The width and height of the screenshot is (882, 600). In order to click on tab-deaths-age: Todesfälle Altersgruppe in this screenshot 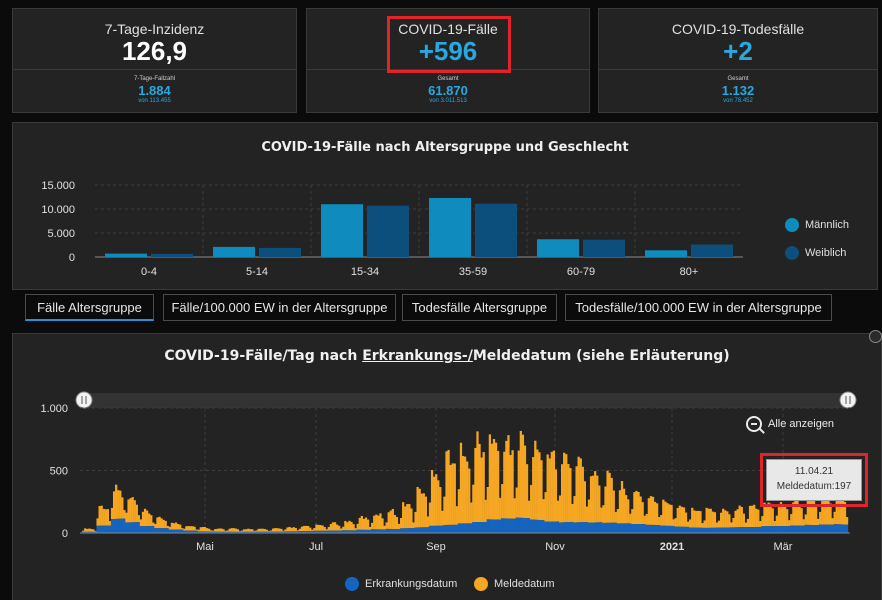, I will do `click(479, 307)`.